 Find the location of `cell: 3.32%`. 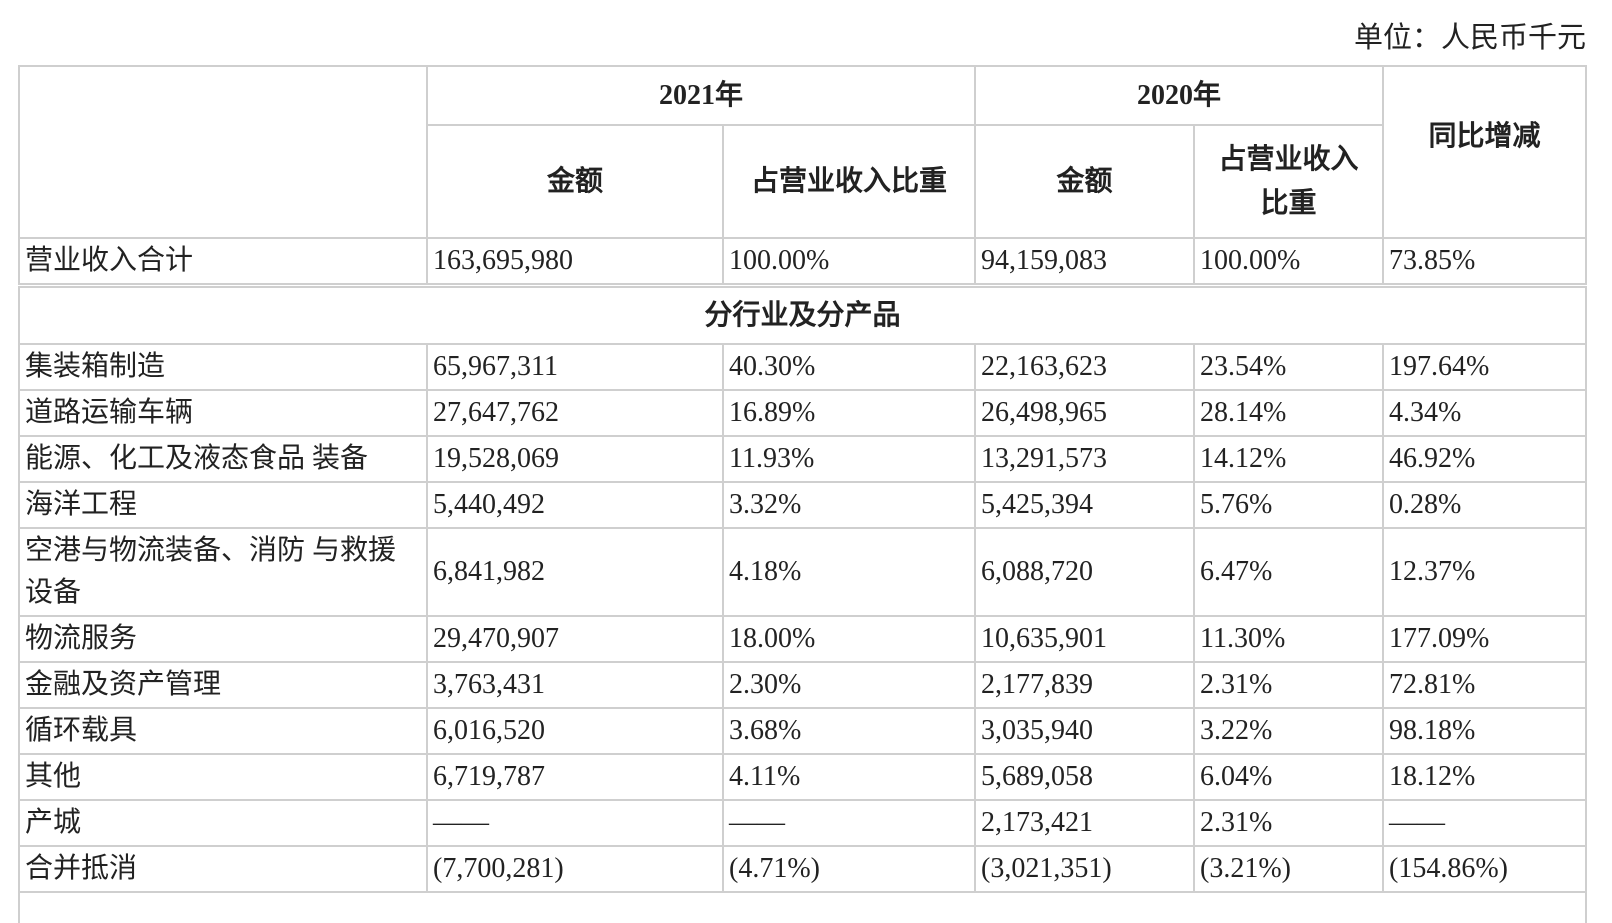

cell: 3.32% is located at coordinates (849, 505).